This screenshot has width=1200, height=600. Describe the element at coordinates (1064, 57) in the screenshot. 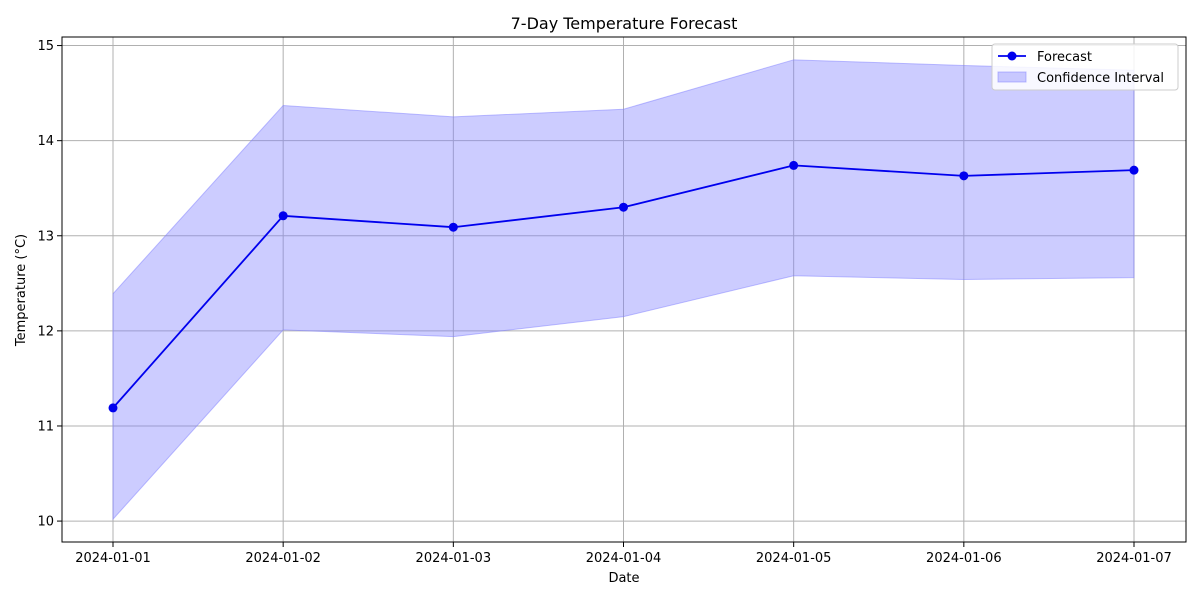

I see `legend-label-forecast: Forecast` at that location.